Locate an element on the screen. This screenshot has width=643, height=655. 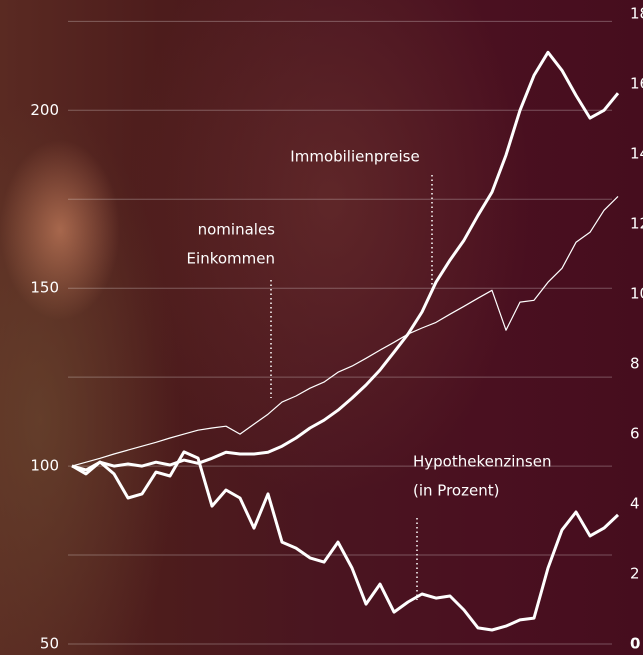
y2-tick-label: 18 is located at coordinates (636, 14).